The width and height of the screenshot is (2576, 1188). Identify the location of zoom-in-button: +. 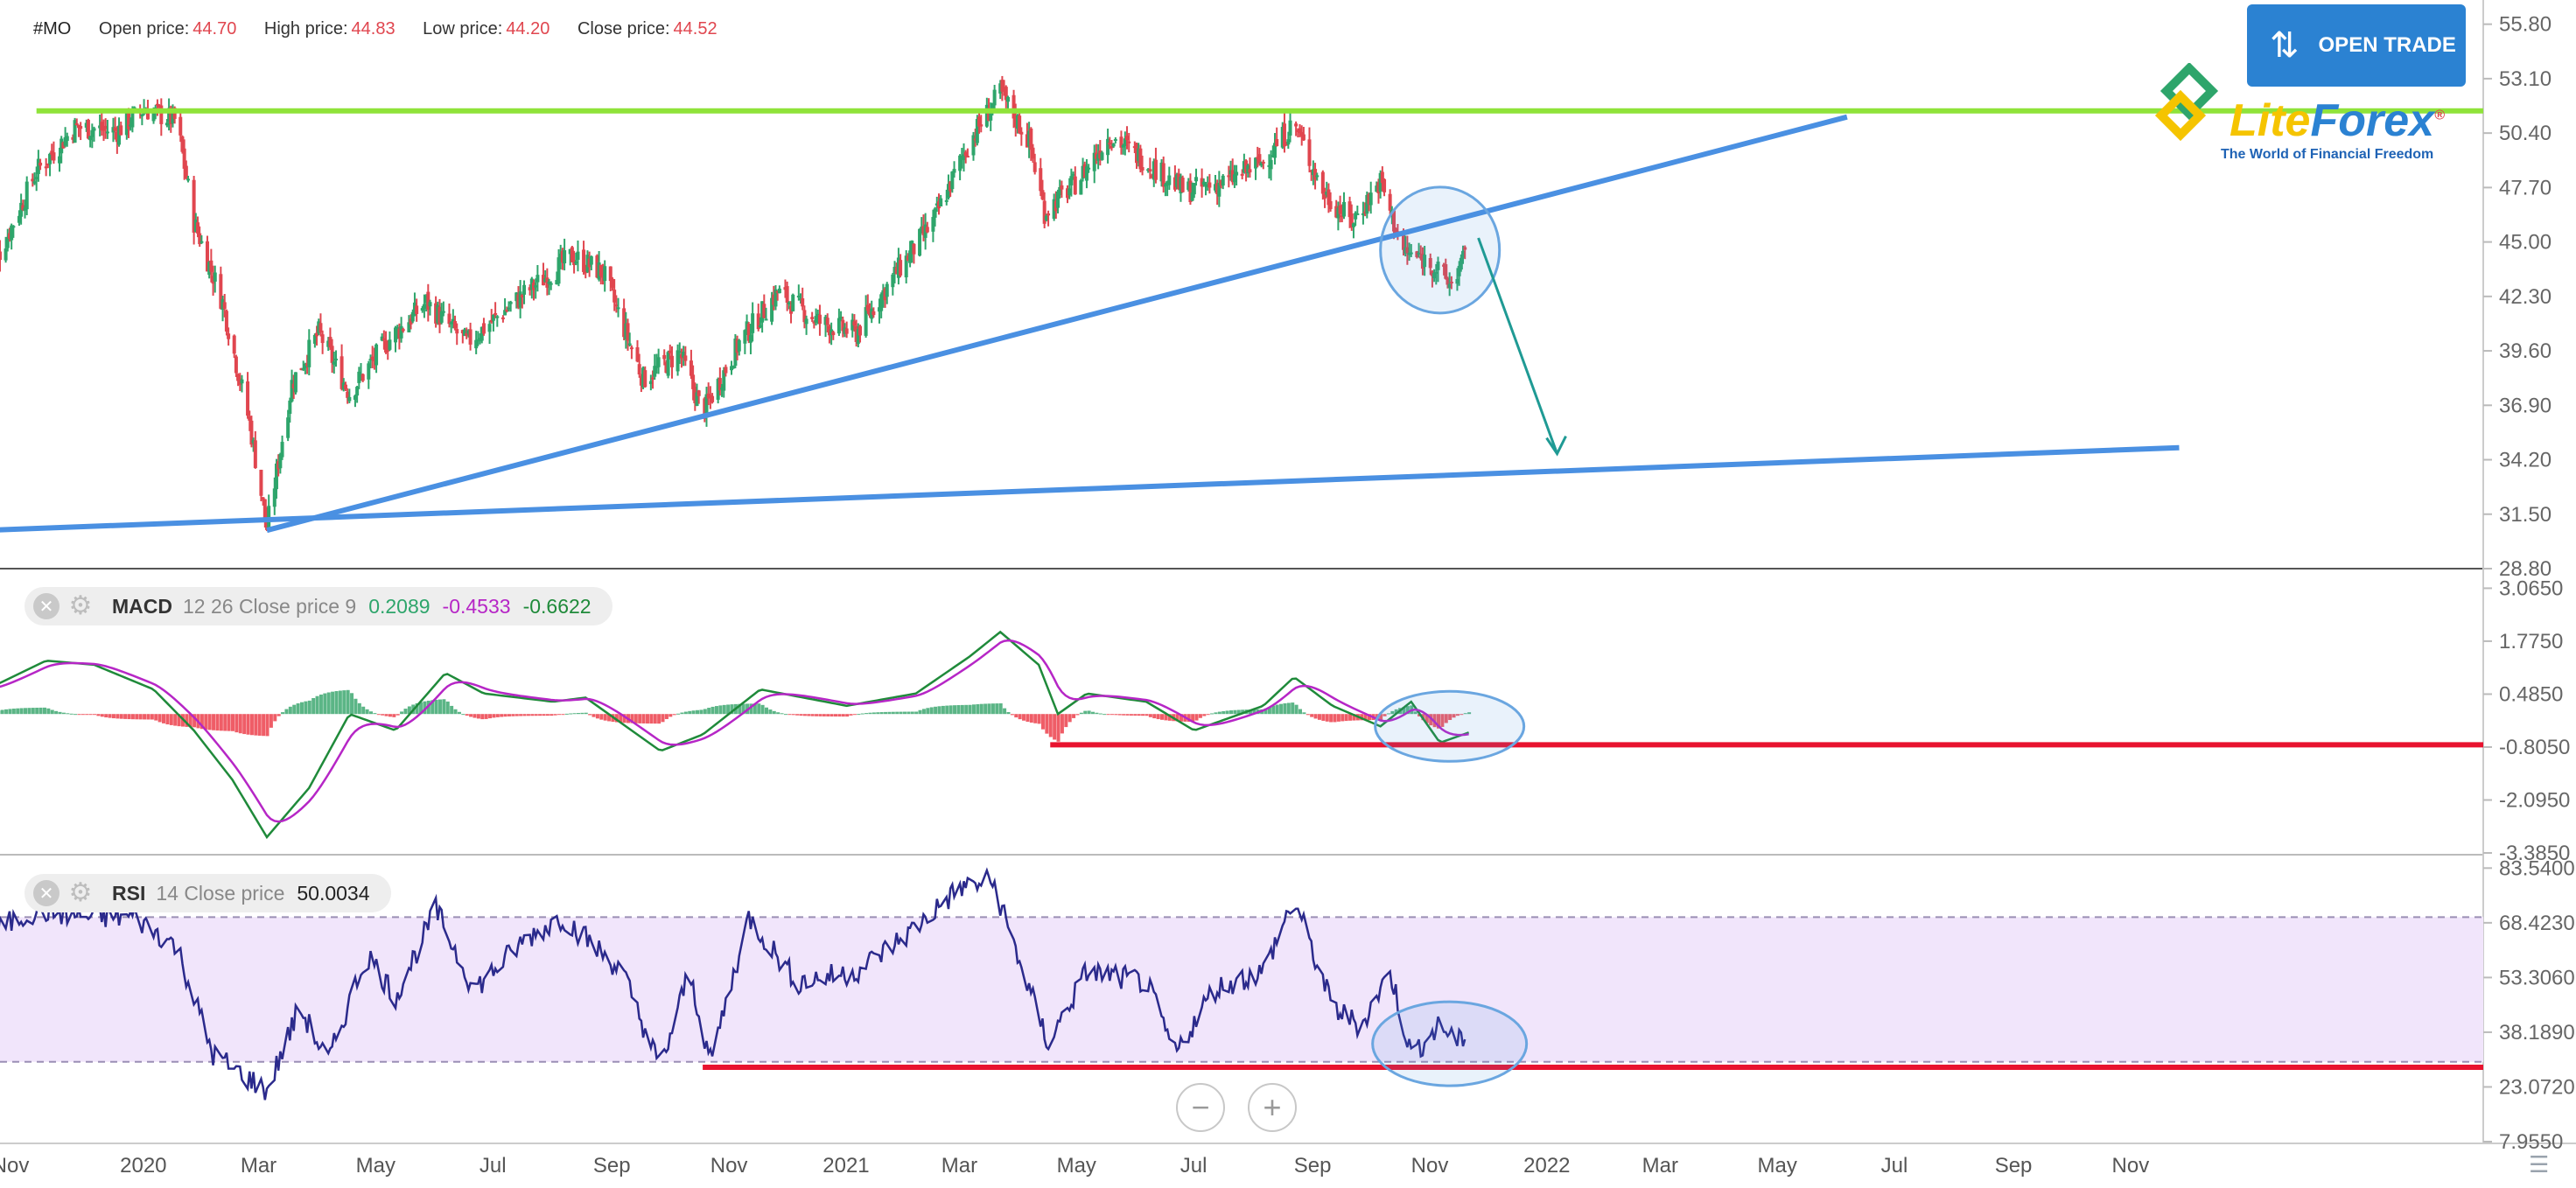
(1272, 1107).